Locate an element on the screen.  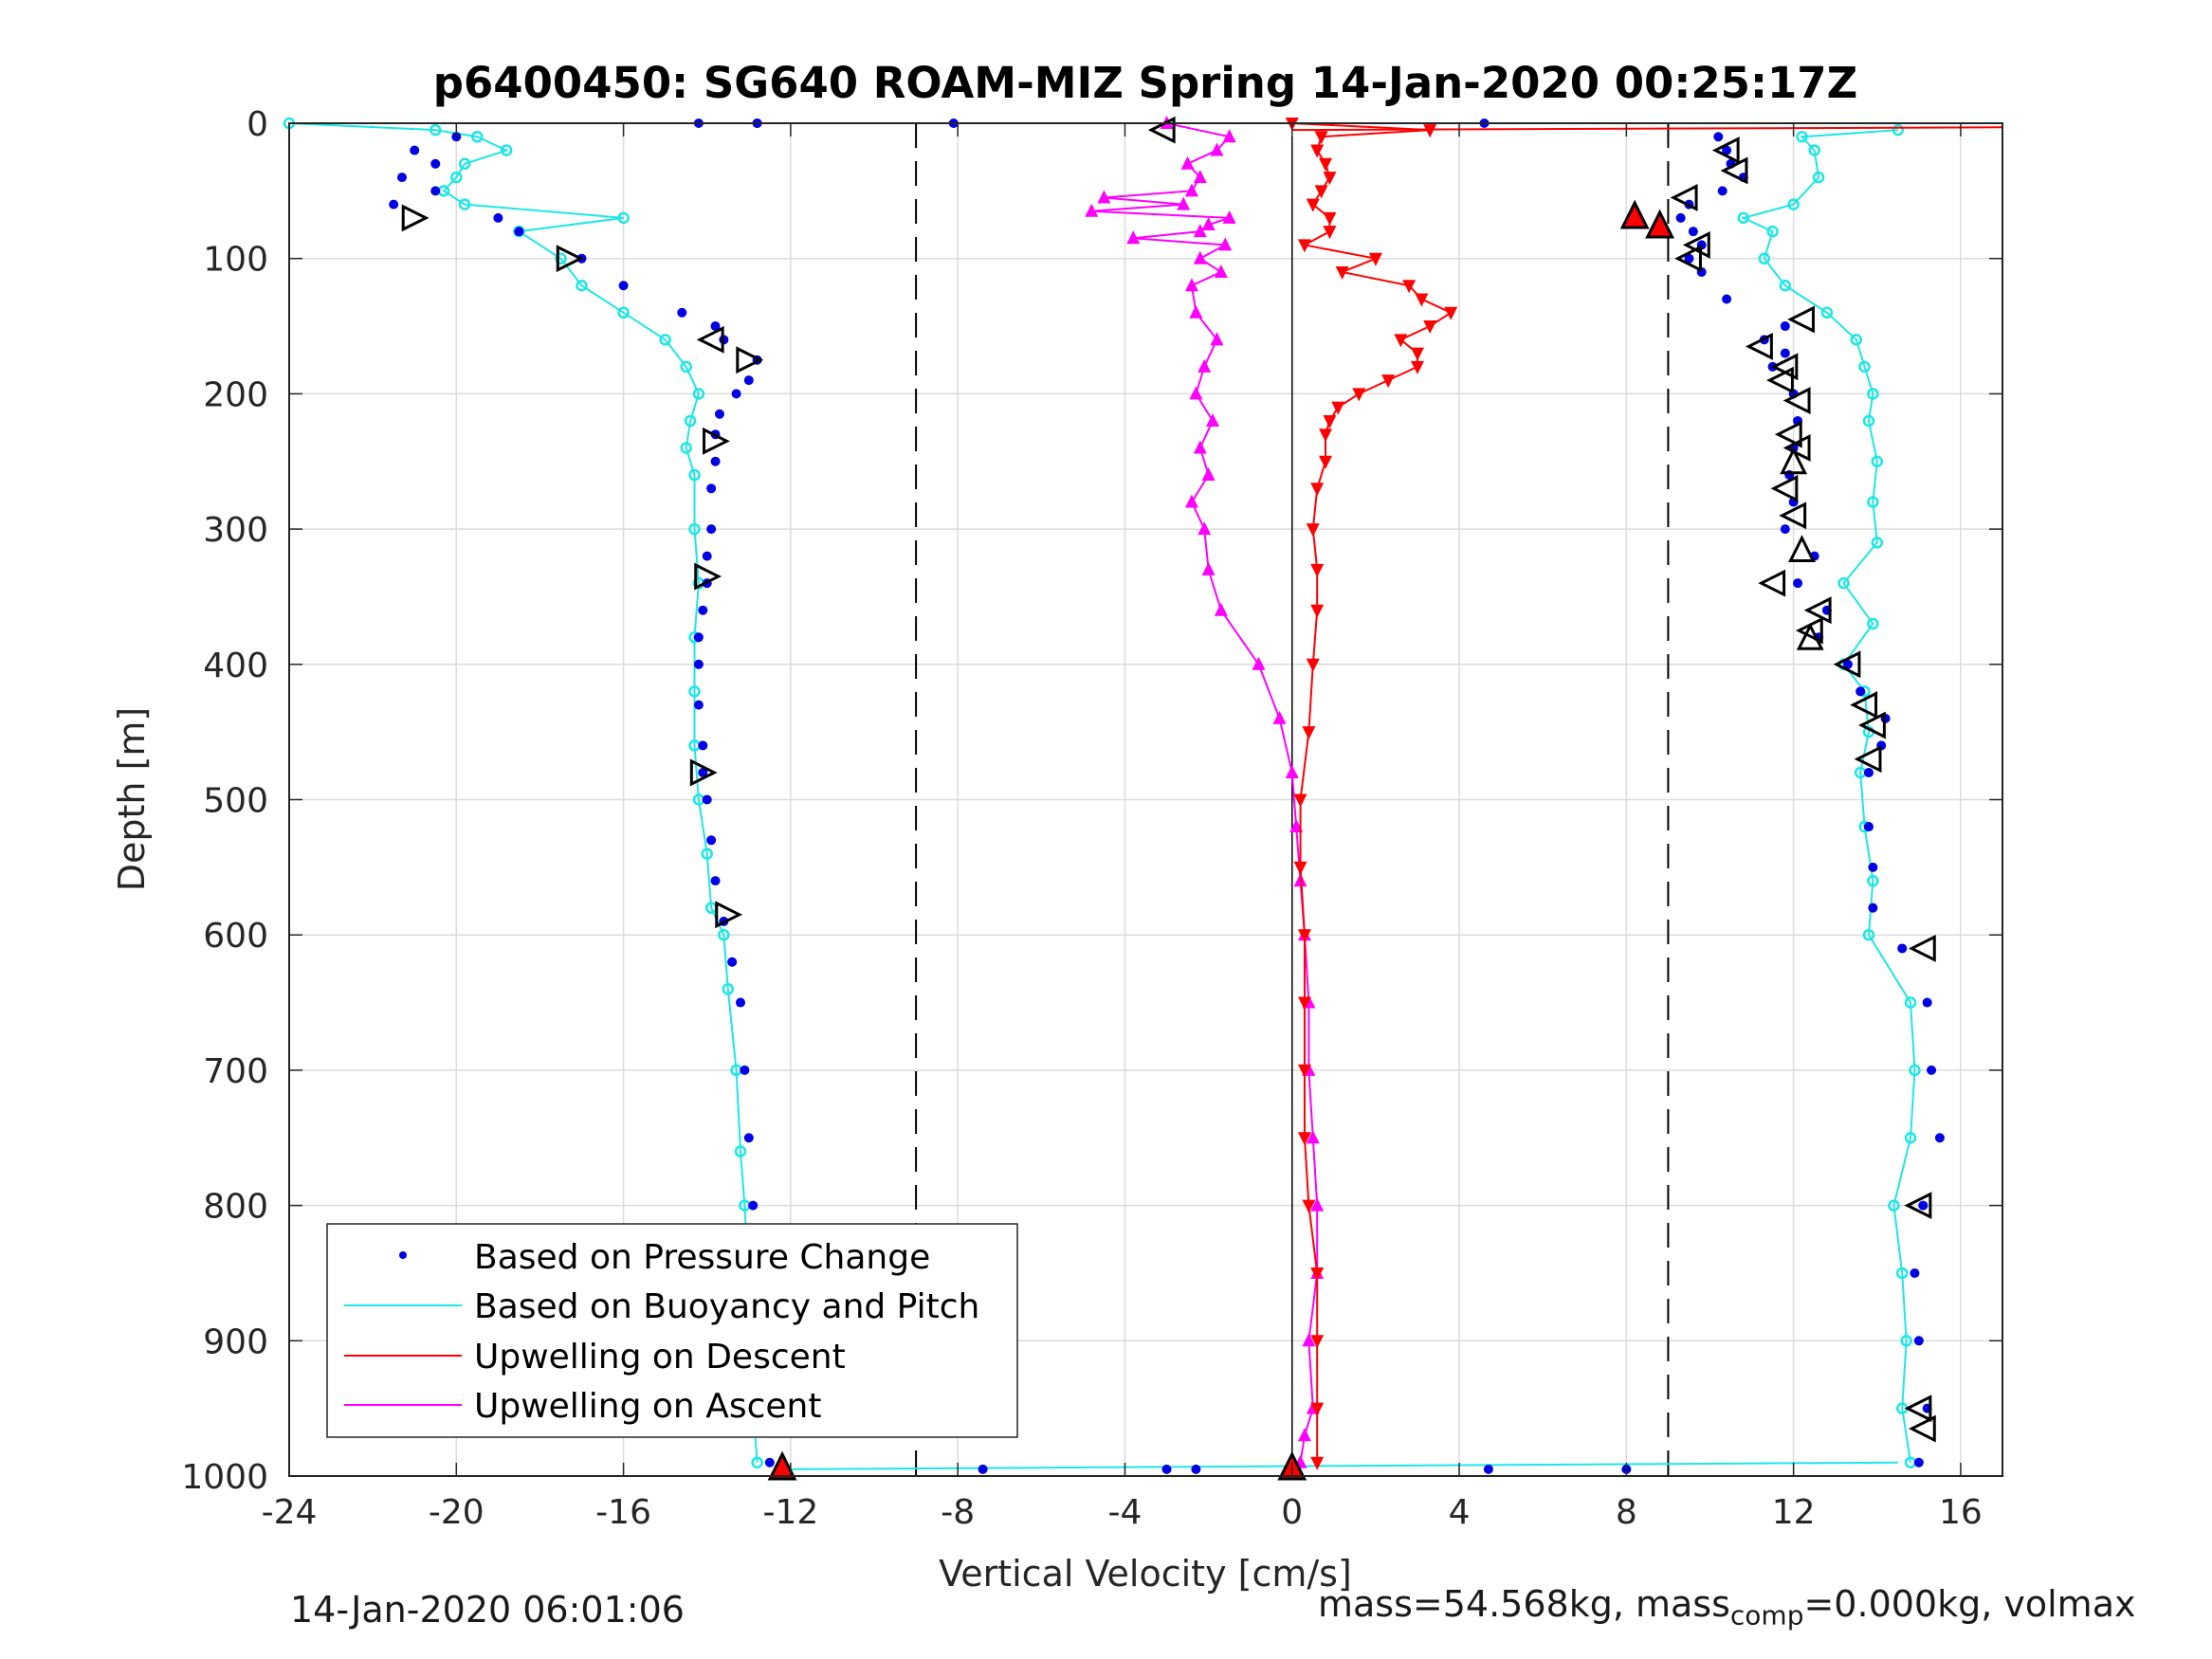
legend-label-pressure: Based on Pressure Change is located at coordinates (702, 1257).